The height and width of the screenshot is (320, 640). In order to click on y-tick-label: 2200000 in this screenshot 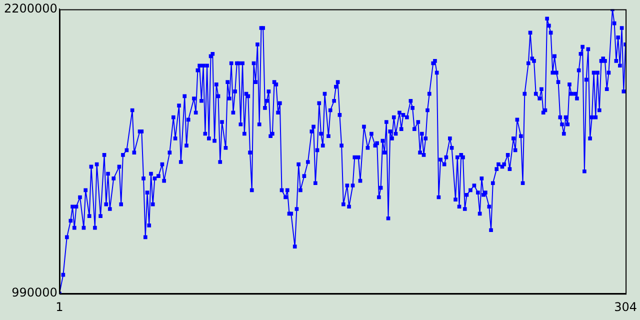, I will do `click(31, 8)`.